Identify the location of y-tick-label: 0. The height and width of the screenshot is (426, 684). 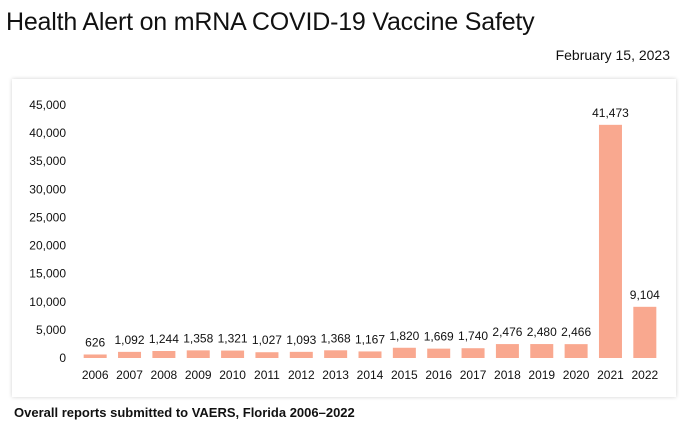
(62, 358).